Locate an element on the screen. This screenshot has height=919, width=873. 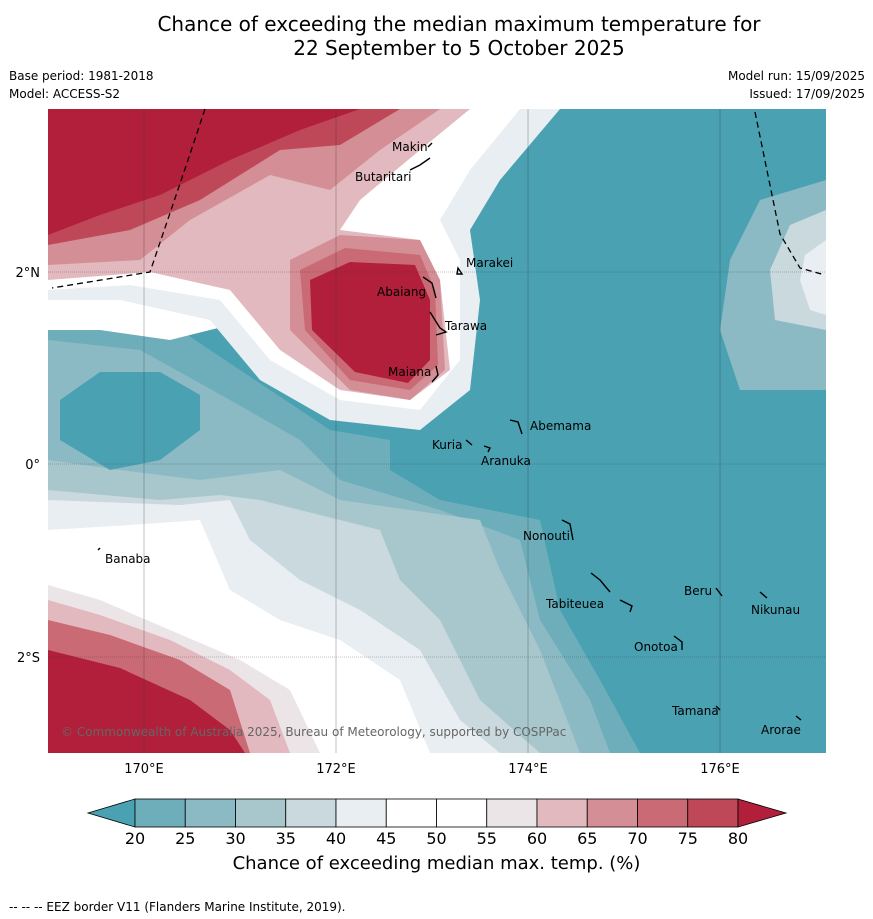
colorbar: 20 25 30 35 40 45 50 55 60 65 70 75 80 is located at coordinates (437, 823).